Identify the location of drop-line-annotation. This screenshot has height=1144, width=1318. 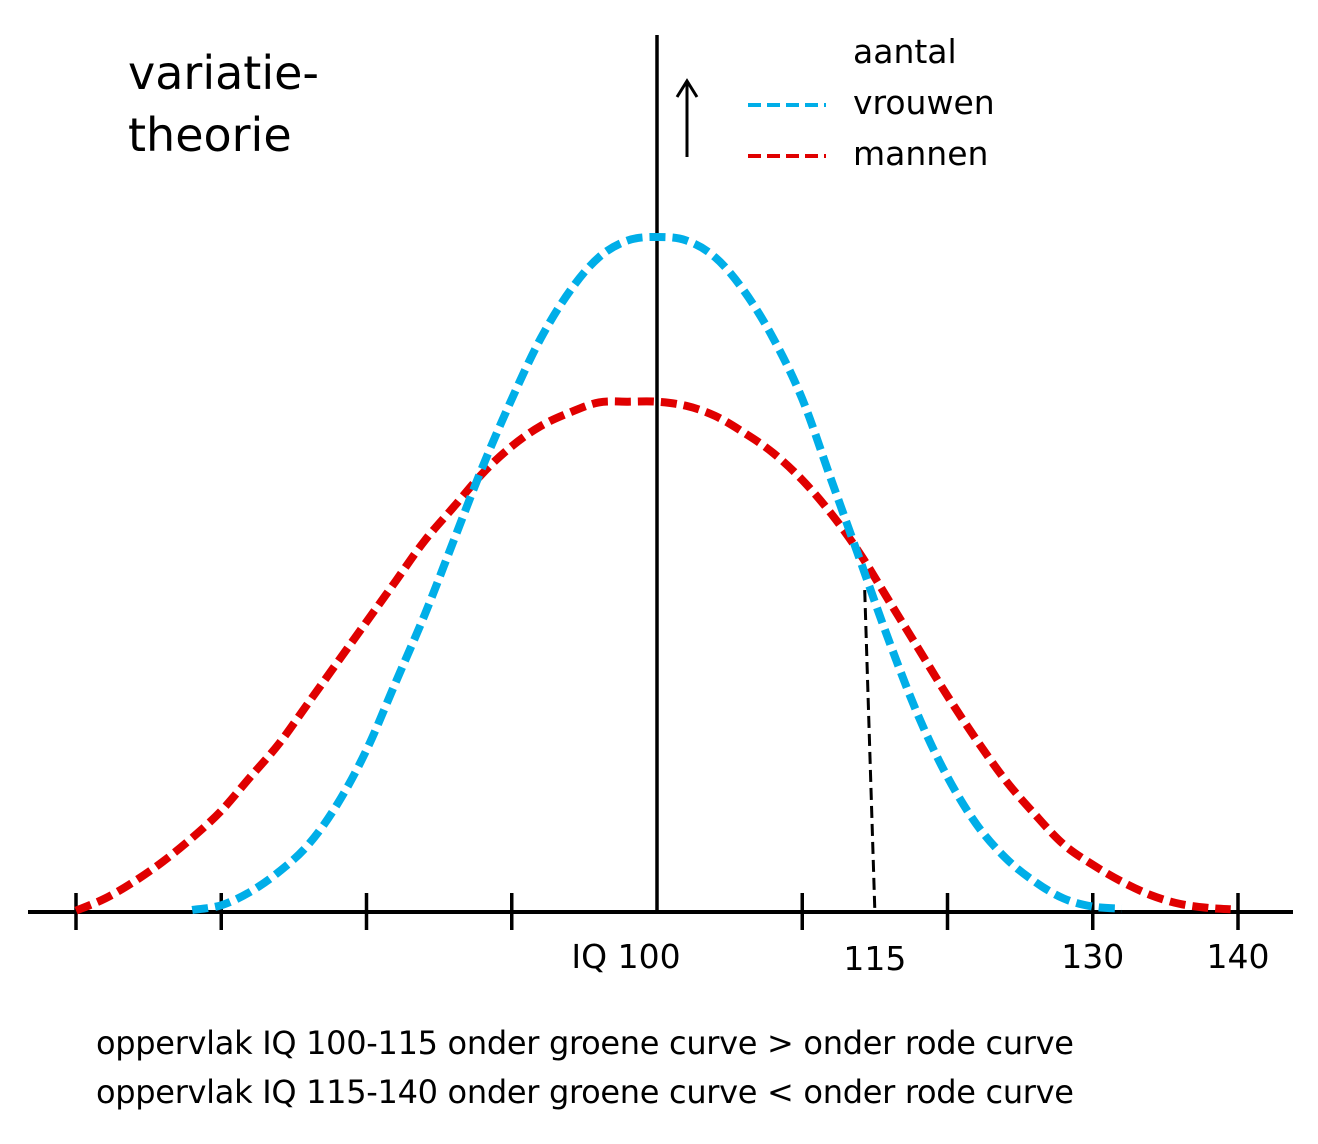
(870, 751).